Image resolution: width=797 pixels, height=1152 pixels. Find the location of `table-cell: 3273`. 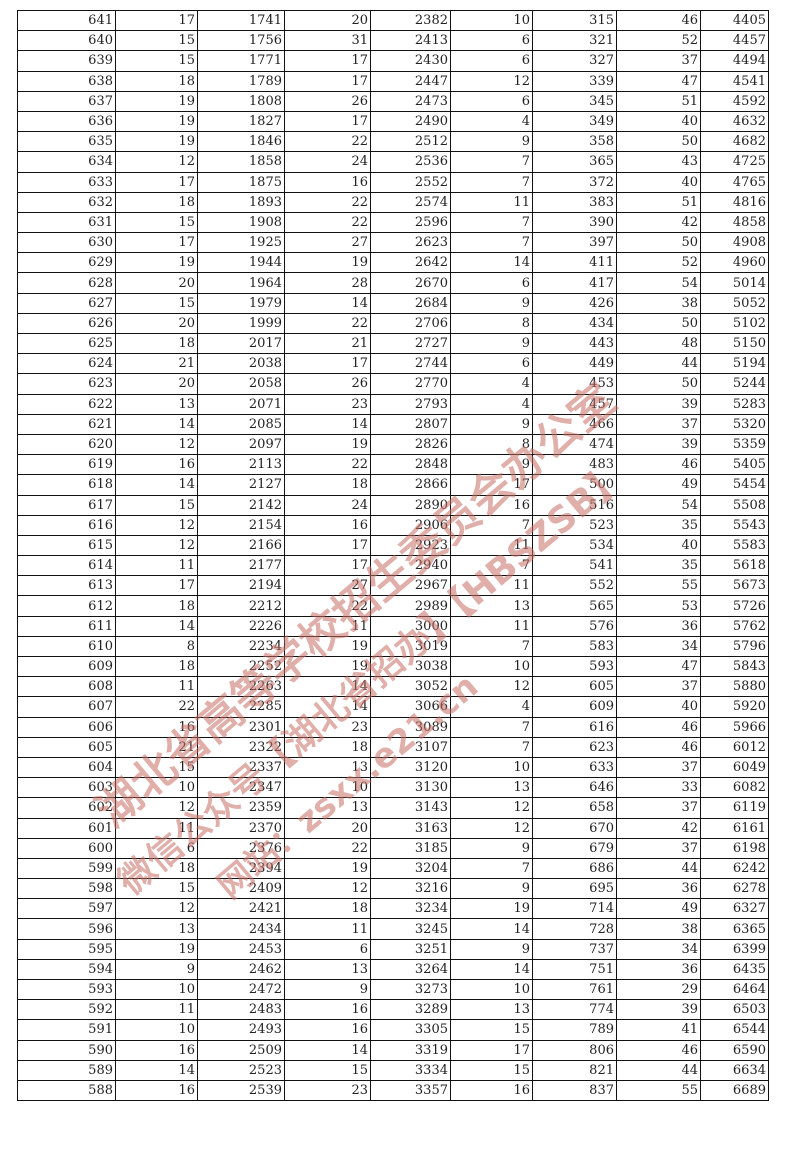

table-cell: 3273 is located at coordinates (410, 989).